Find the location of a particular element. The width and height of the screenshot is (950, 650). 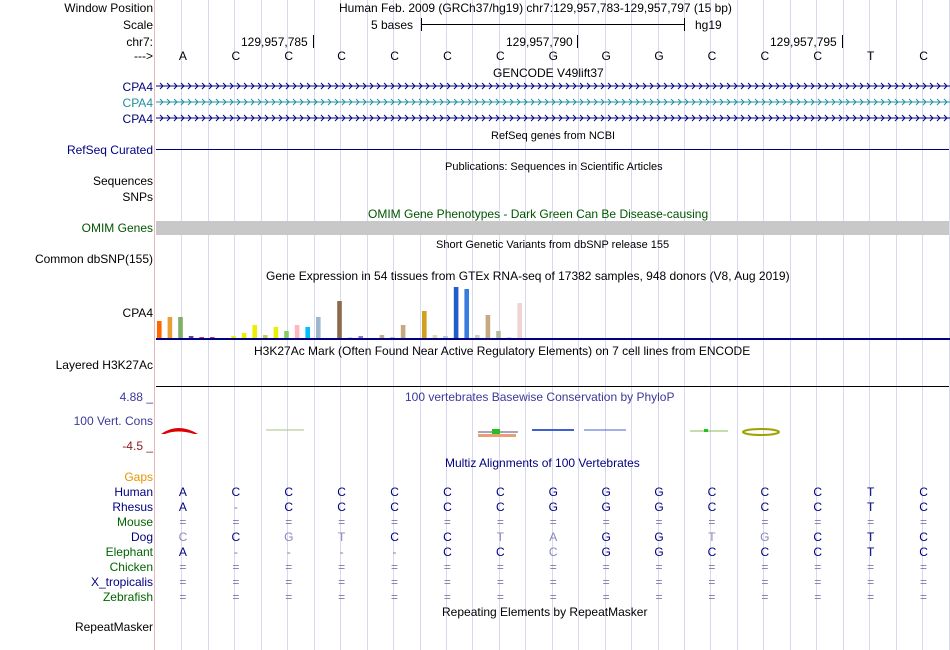

multiz-species-label: Chicken is located at coordinates (131, 567).